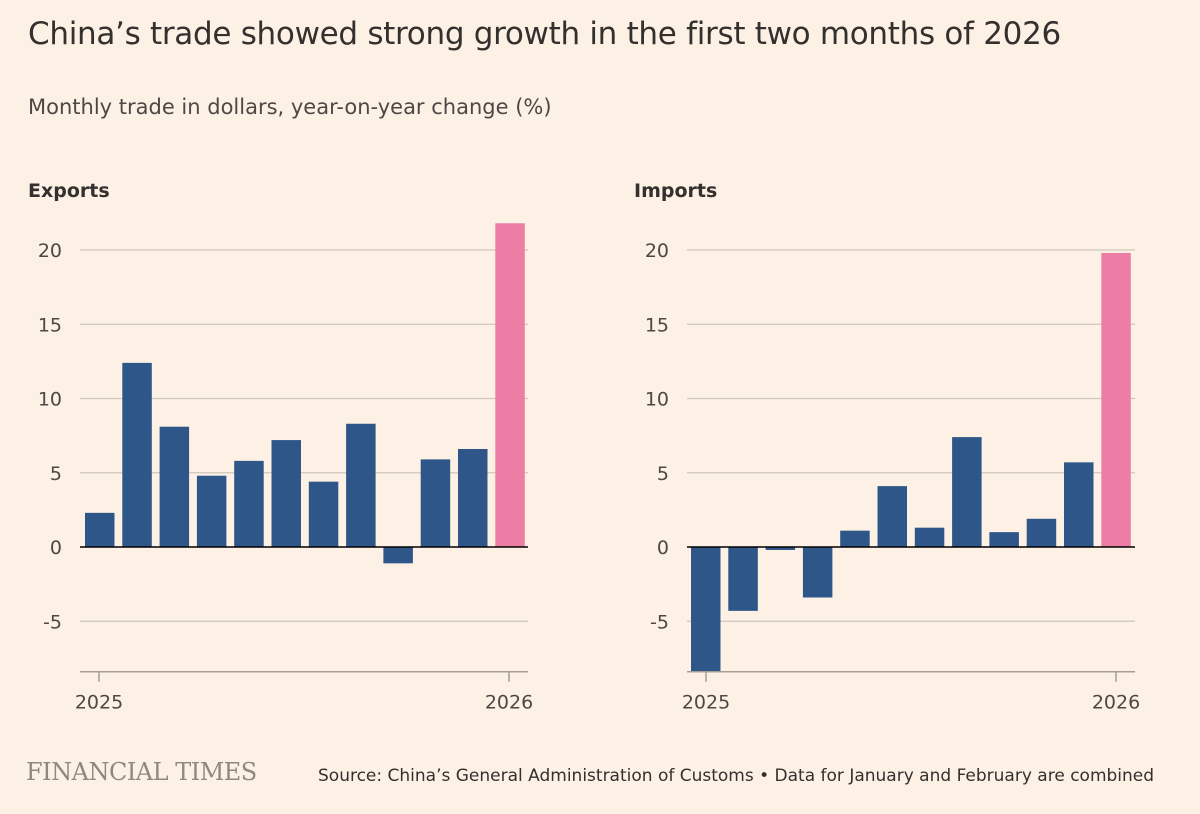 Image resolution: width=1200 pixels, height=814 pixels. I want to click on imports-ytick-label: -5, so click(659, 622).